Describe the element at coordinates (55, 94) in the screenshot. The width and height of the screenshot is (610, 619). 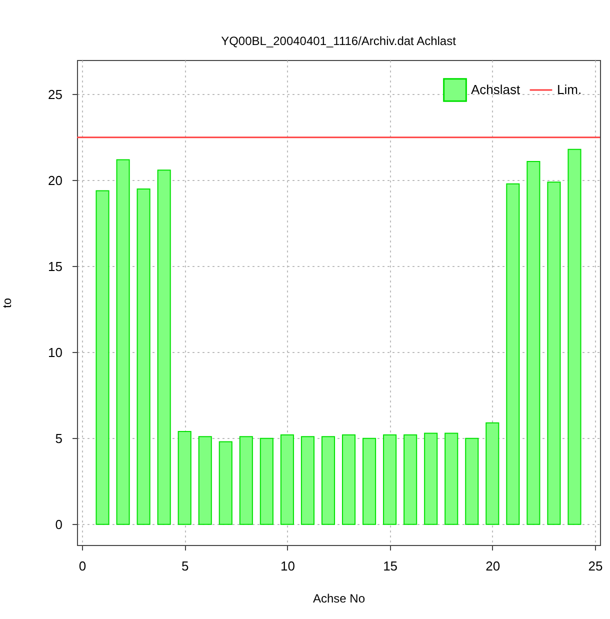
I see `y-tick-label: 25` at that location.